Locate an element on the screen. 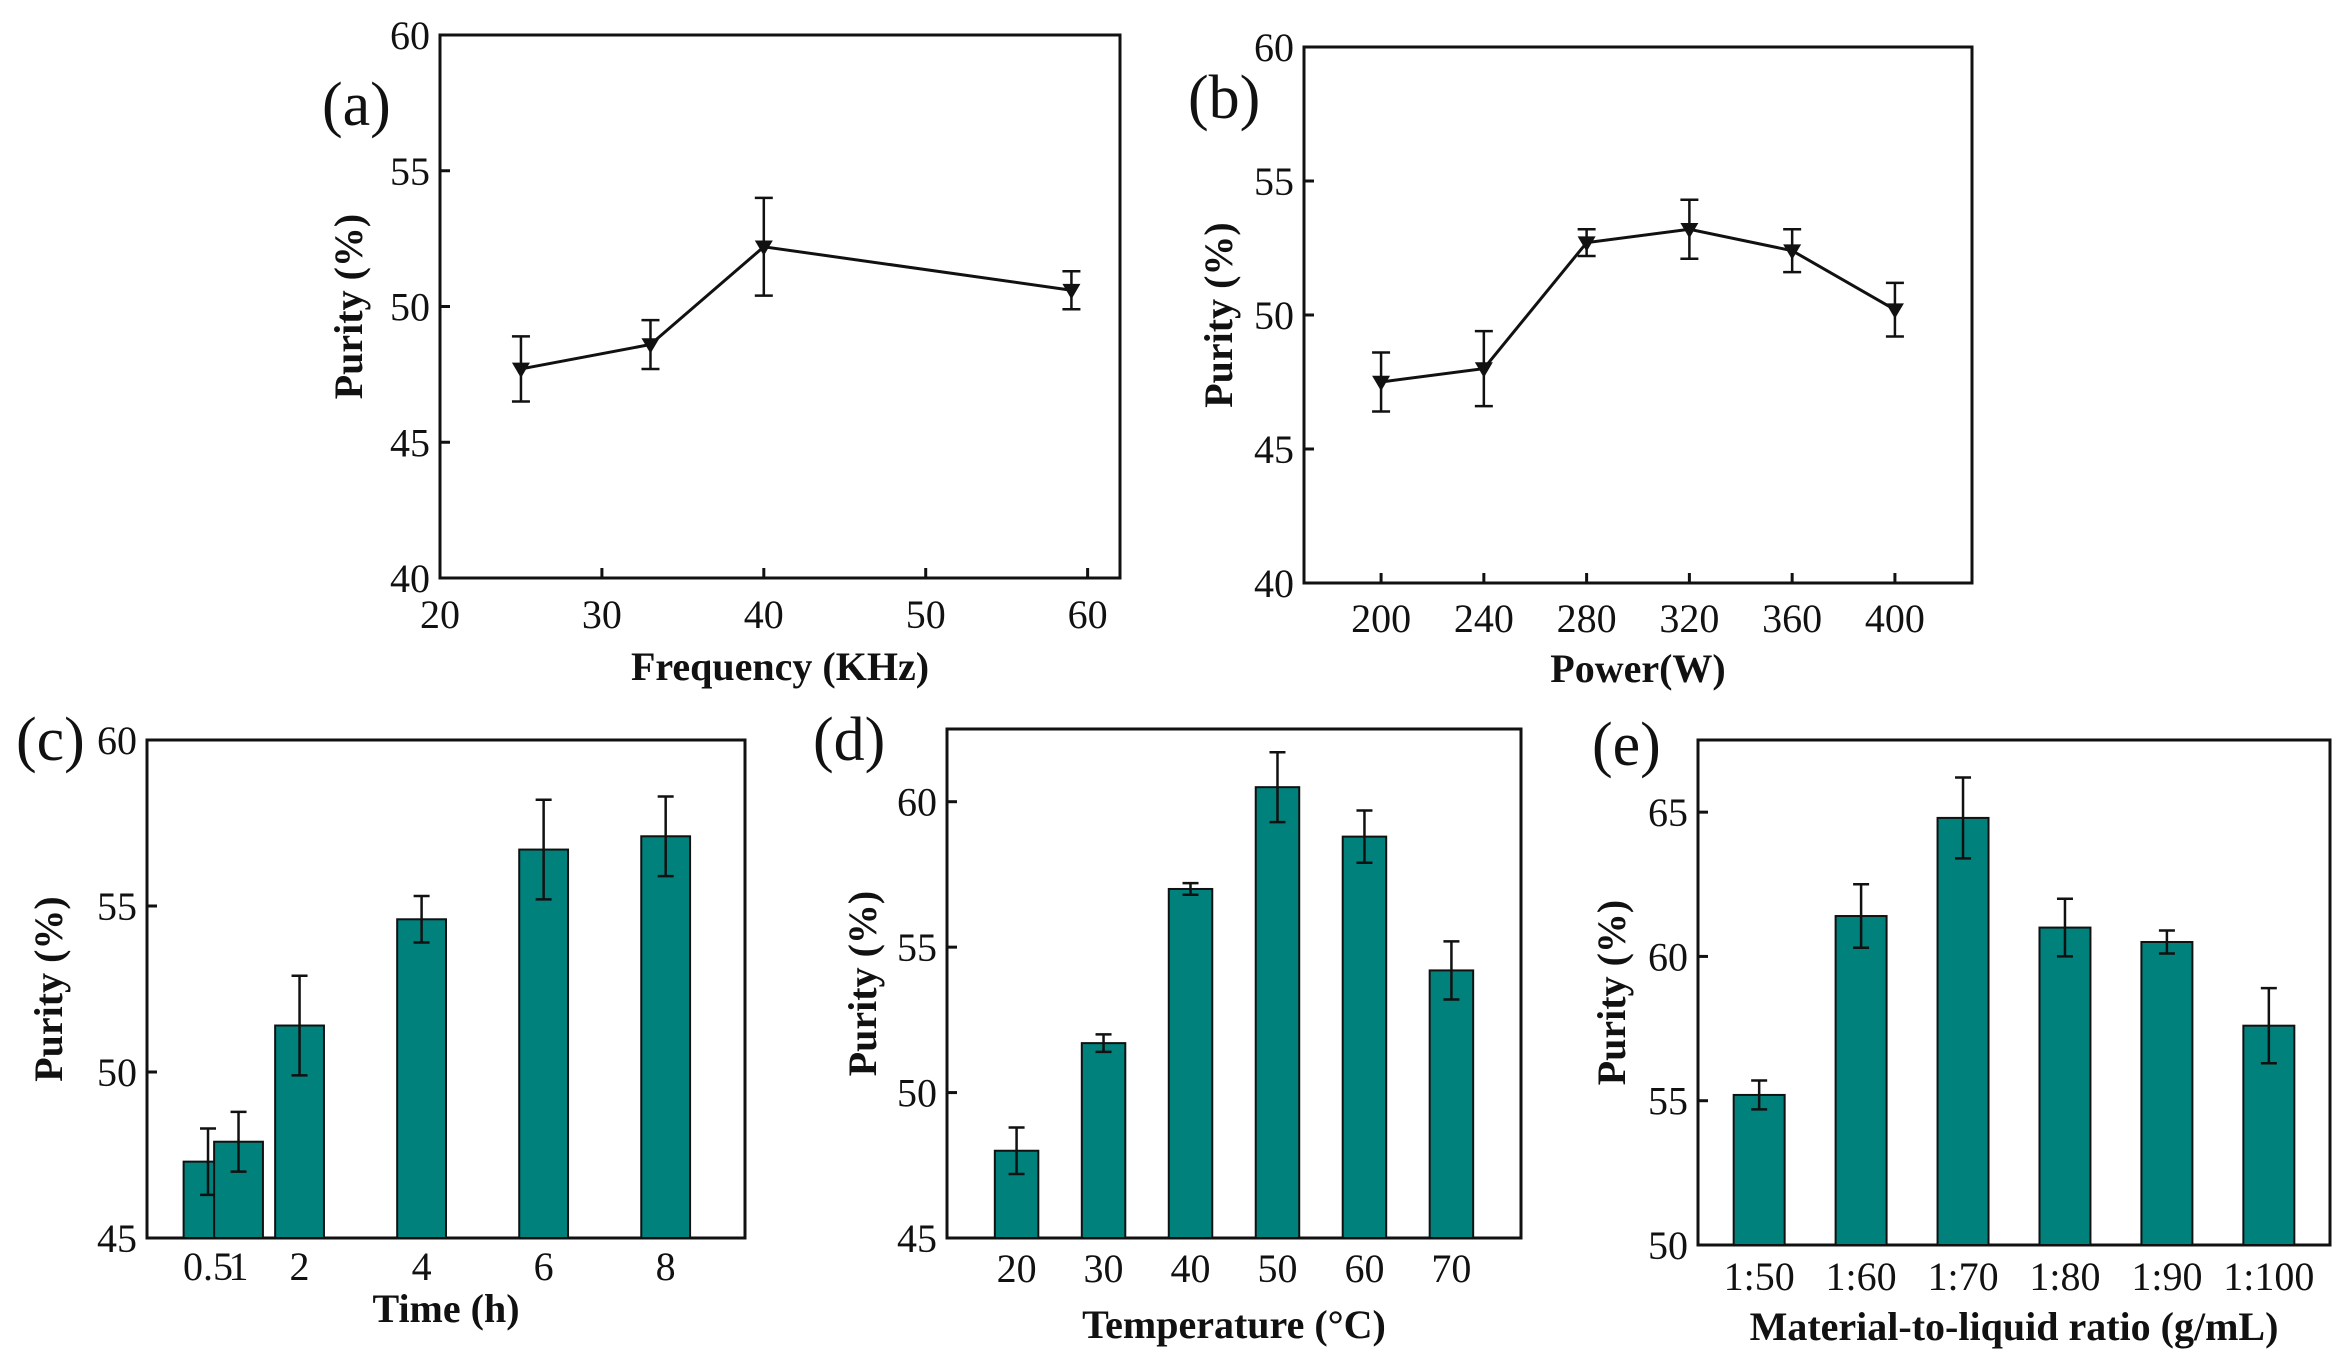 This screenshot has height=1362, width=2340. bar-1:90 is located at coordinates (2167, 1093).